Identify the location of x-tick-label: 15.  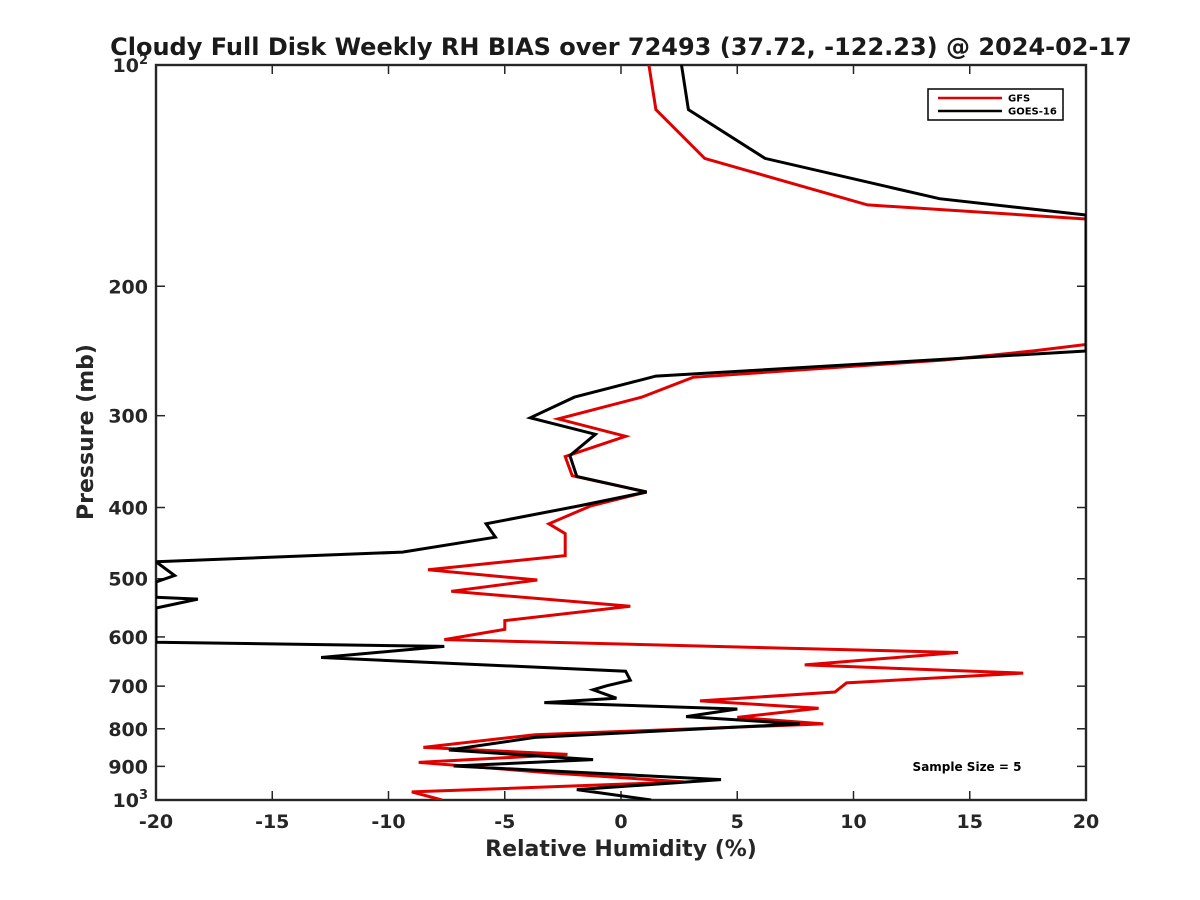
(970, 822).